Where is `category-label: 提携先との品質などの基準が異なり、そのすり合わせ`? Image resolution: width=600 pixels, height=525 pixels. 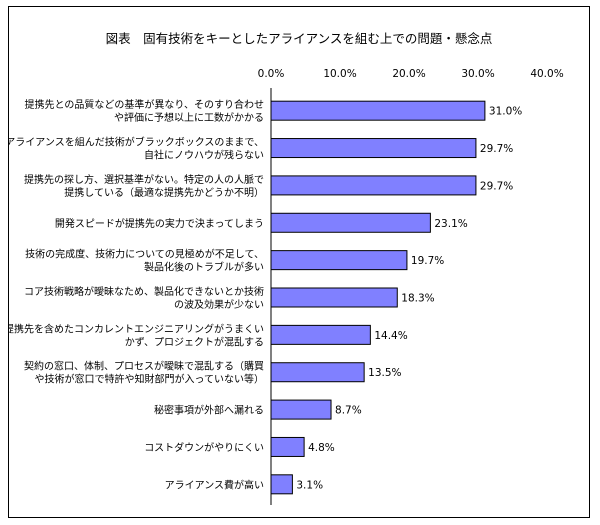
category-label: 提携先との品質などの基準が異なり、そのすり合わせ is located at coordinates (145, 104).